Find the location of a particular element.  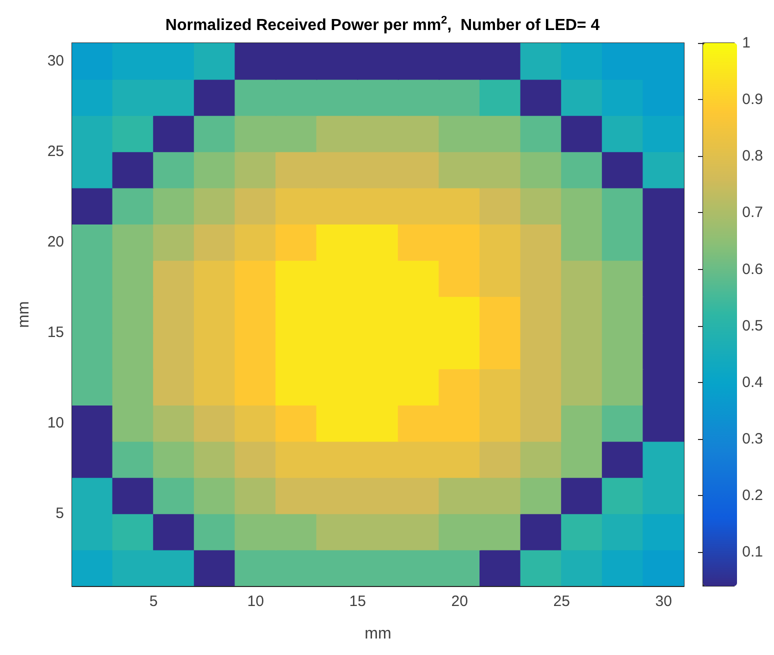

x-tick-label: 10 is located at coordinates (255, 601).